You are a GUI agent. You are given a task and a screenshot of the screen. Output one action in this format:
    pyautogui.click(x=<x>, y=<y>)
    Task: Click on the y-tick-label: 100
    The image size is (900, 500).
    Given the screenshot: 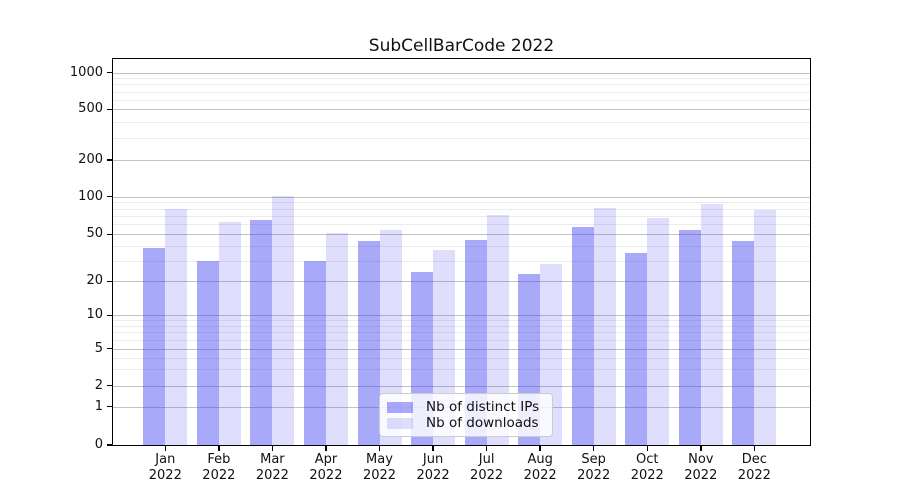 What is the action you would take?
    pyautogui.click(x=90, y=196)
    